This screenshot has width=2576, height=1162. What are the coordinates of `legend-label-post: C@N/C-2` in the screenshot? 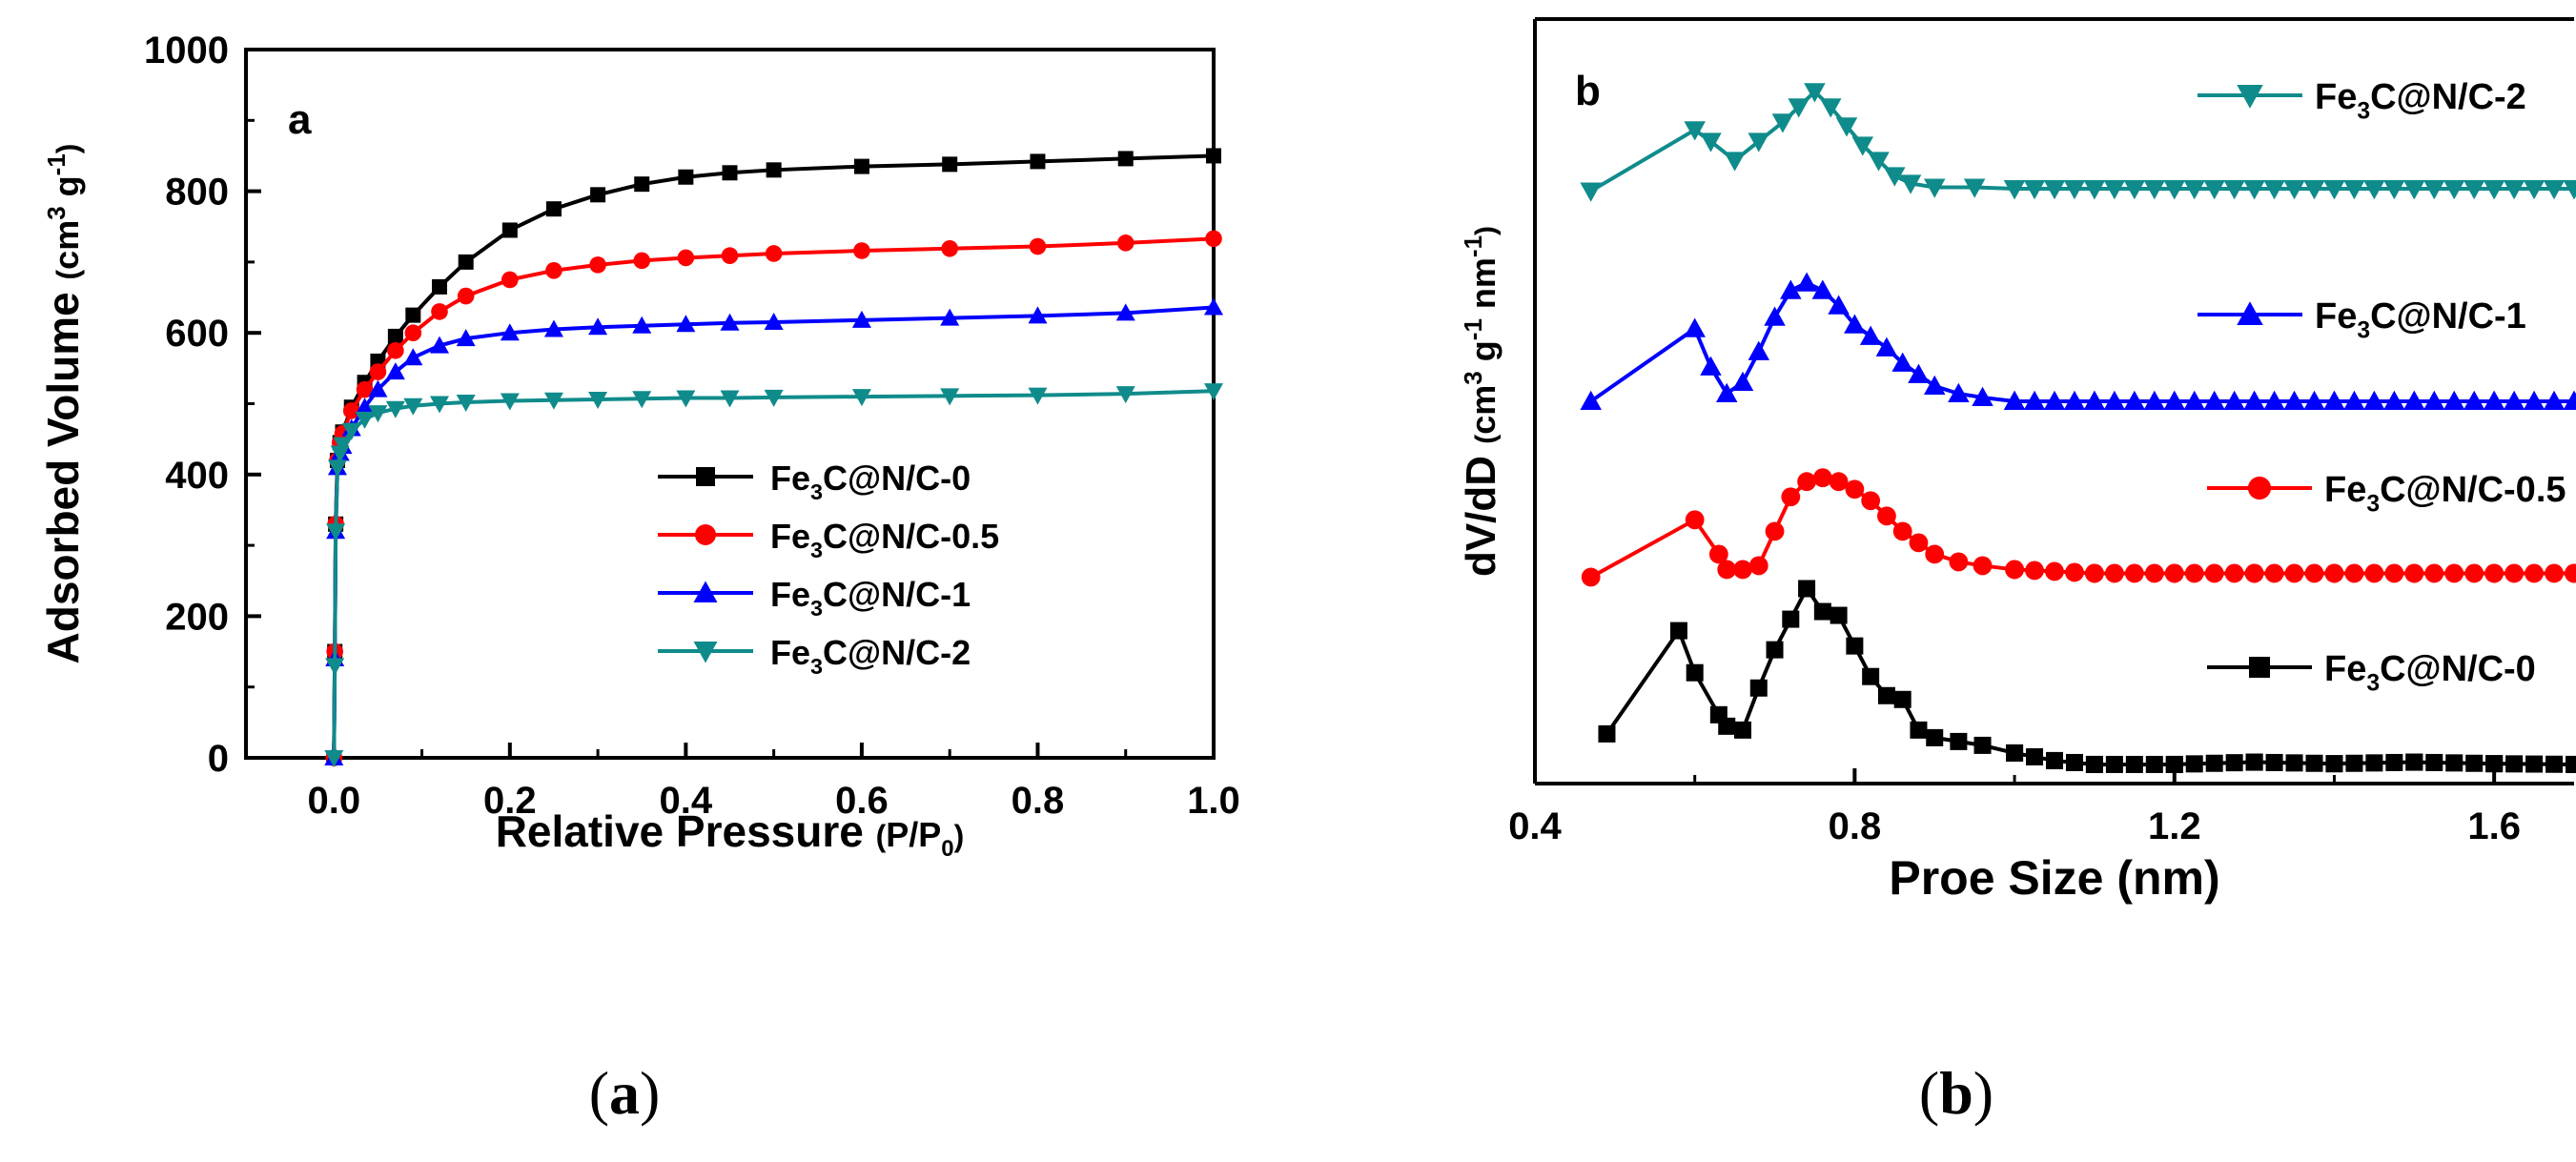 It's located at (2448, 97).